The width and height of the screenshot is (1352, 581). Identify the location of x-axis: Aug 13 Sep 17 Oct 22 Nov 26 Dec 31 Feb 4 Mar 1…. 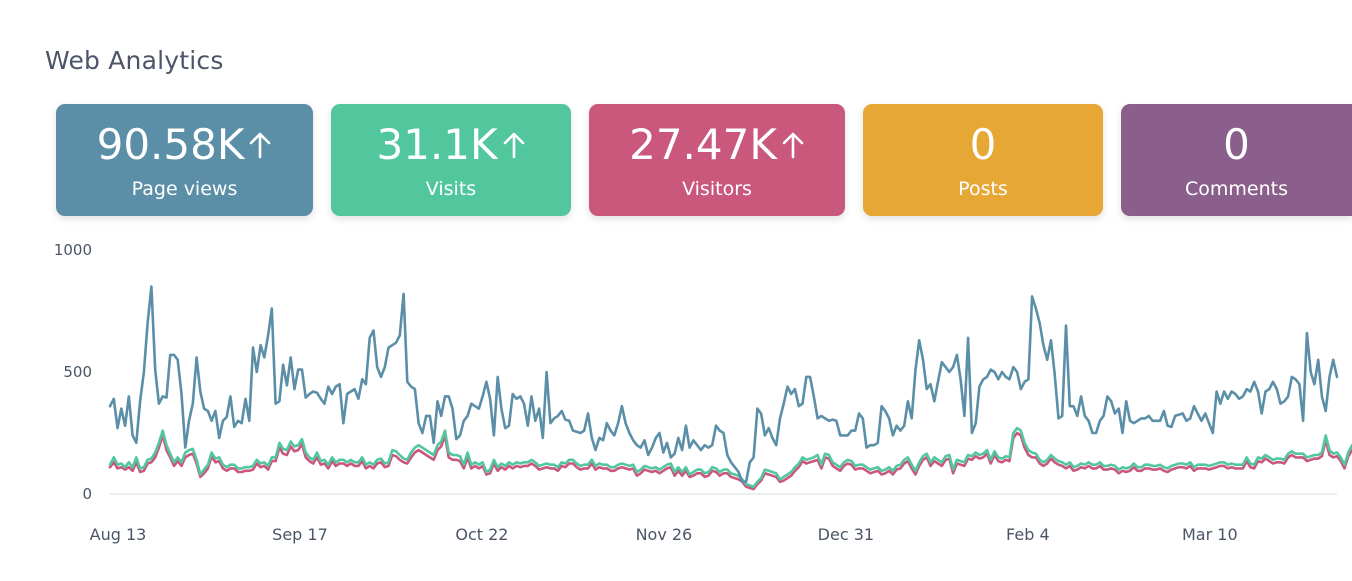
(664, 534).